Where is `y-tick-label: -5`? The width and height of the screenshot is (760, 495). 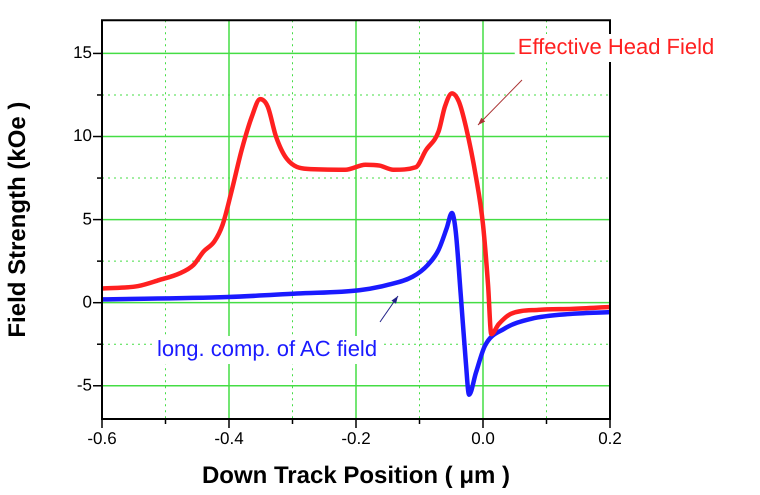
y-tick-label: -5 is located at coordinates (84, 384).